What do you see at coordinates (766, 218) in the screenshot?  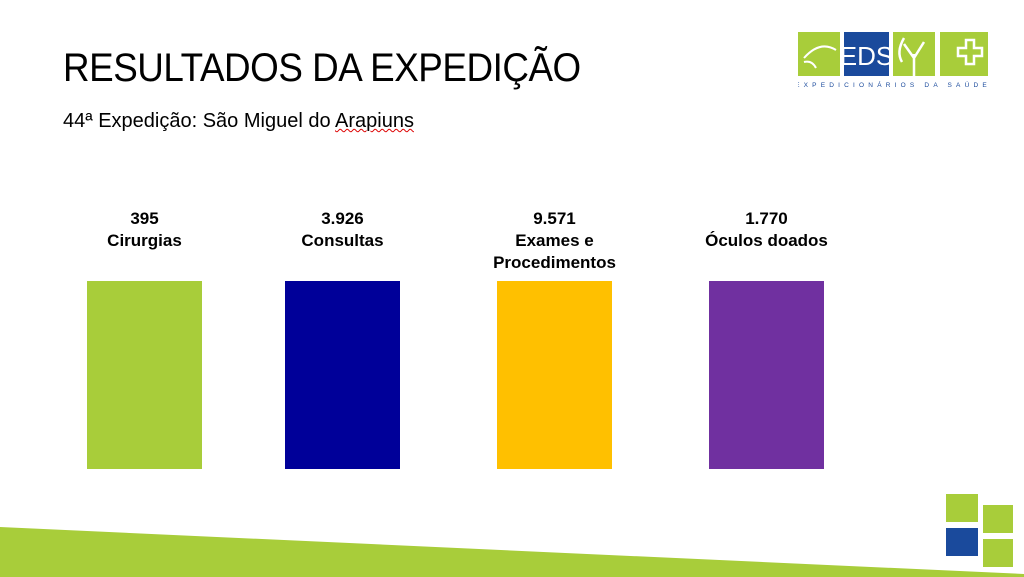 I see `stat-value: 1.770` at bounding box center [766, 218].